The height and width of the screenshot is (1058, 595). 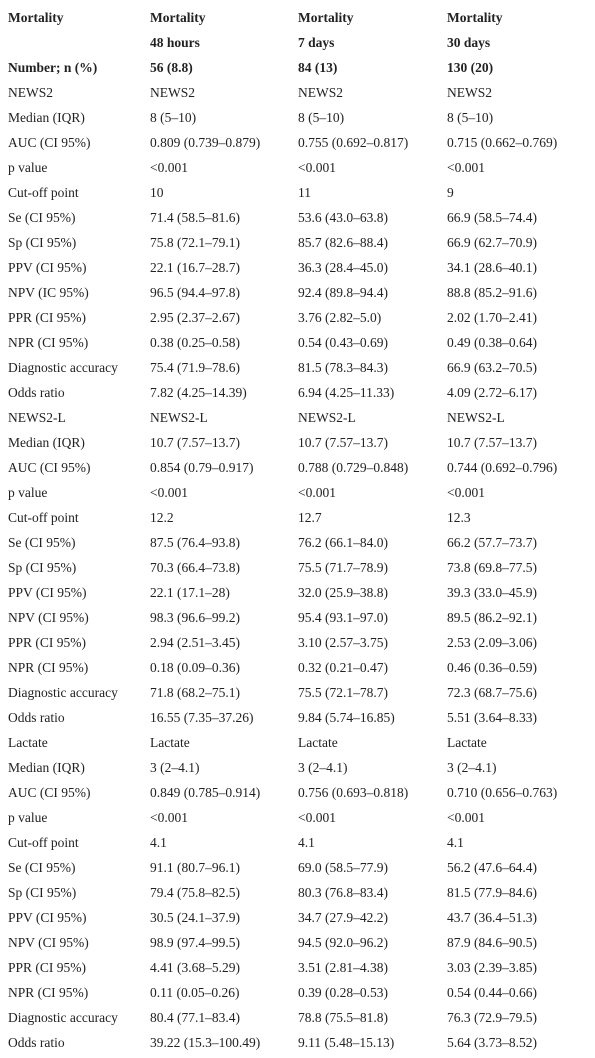 What do you see at coordinates (195, 642) in the screenshot?
I see `table-cell: 2.94 (2.51–3.45)` at bounding box center [195, 642].